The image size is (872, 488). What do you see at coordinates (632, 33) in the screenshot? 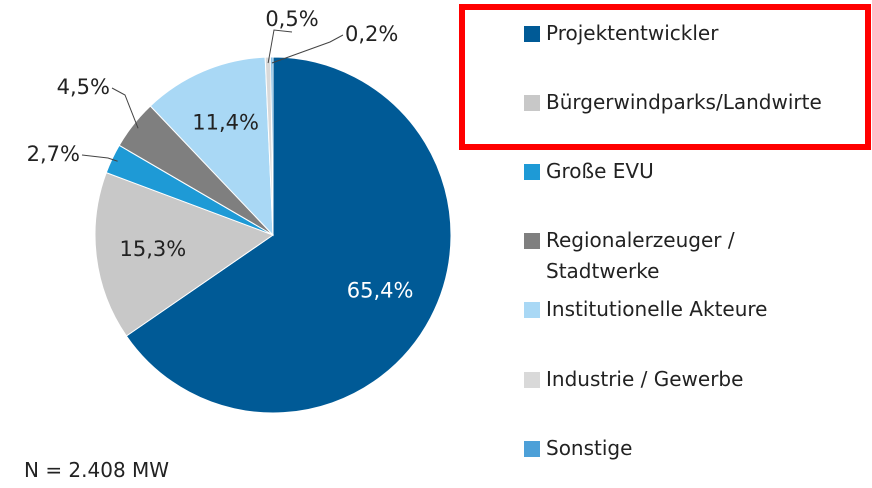
I see `legend-label: Projektentwickler` at bounding box center [632, 33].